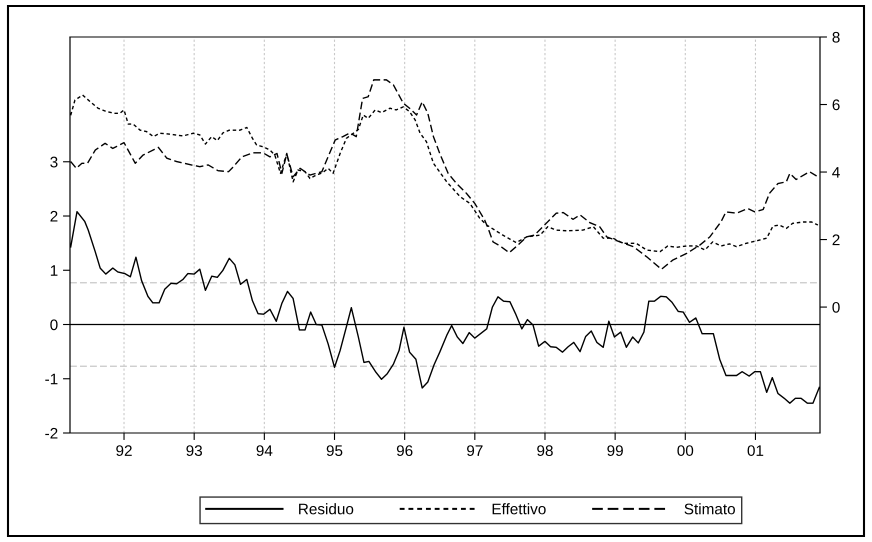 The height and width of the screenshot is (542, 872). I want to click on y2-tick-label: 6, so click(836, 104).